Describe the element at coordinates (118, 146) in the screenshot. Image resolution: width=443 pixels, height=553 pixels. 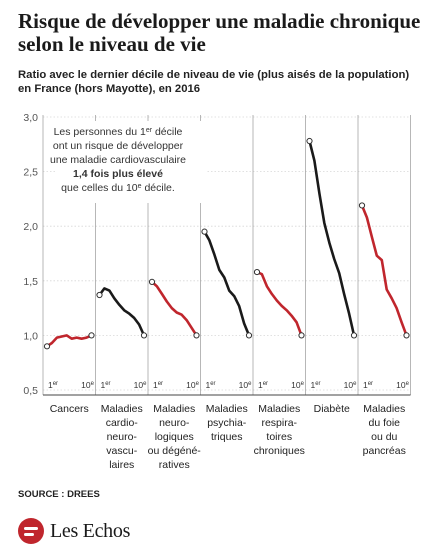
I see `annotation-text: ont un risque de développer` at that location.